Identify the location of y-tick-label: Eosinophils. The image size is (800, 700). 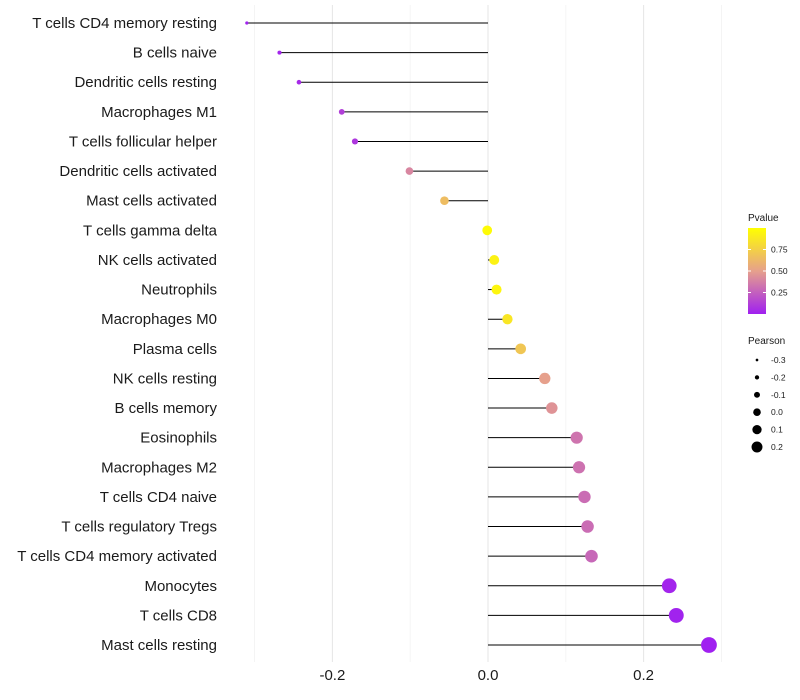
(178, 438).